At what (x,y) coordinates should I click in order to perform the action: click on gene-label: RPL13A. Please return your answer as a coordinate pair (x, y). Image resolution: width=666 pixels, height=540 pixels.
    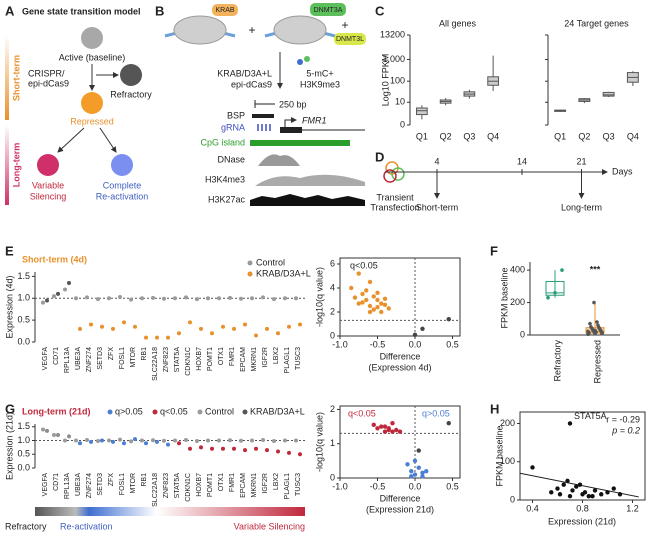
    Looking at the image, I should click on (67, 486).